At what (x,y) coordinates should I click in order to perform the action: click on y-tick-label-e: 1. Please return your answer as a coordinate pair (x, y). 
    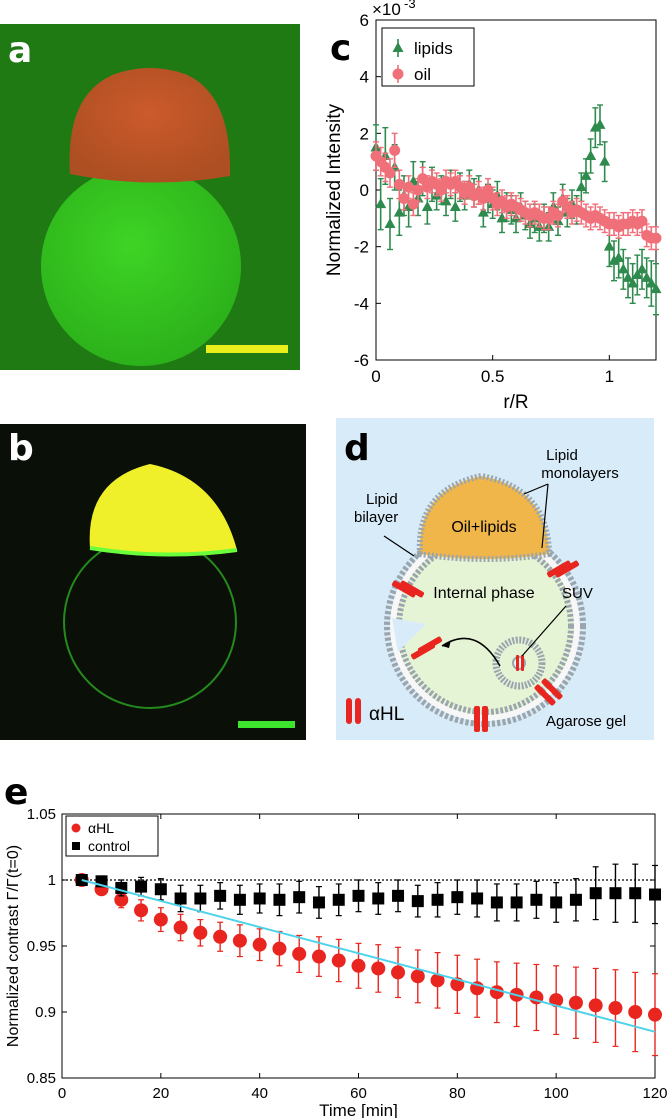
    Looking at the image, I should click on (52, 880).